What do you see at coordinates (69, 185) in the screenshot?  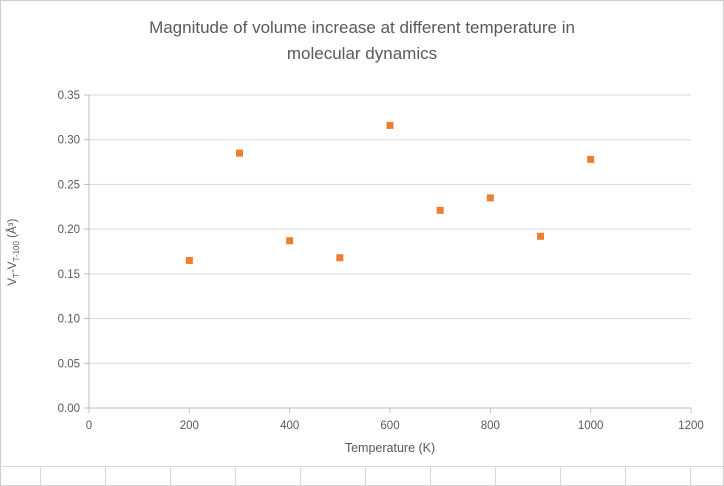 I see `y-tick-label: 0.25` at bounding box center [69, 185].